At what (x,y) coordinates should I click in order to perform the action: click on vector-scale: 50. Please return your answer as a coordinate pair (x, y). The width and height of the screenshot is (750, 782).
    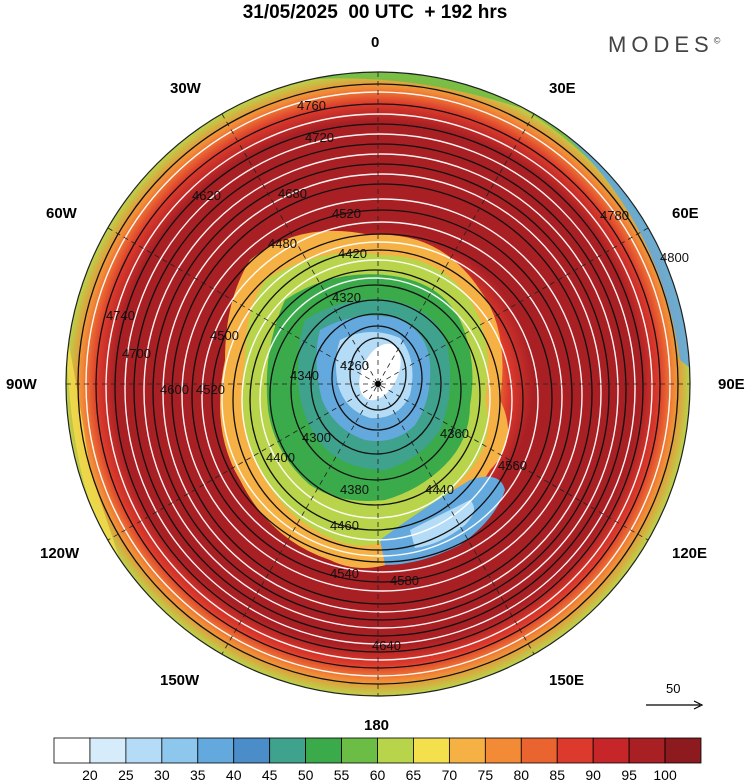
    Looking at the image, I should click on (675, 695).